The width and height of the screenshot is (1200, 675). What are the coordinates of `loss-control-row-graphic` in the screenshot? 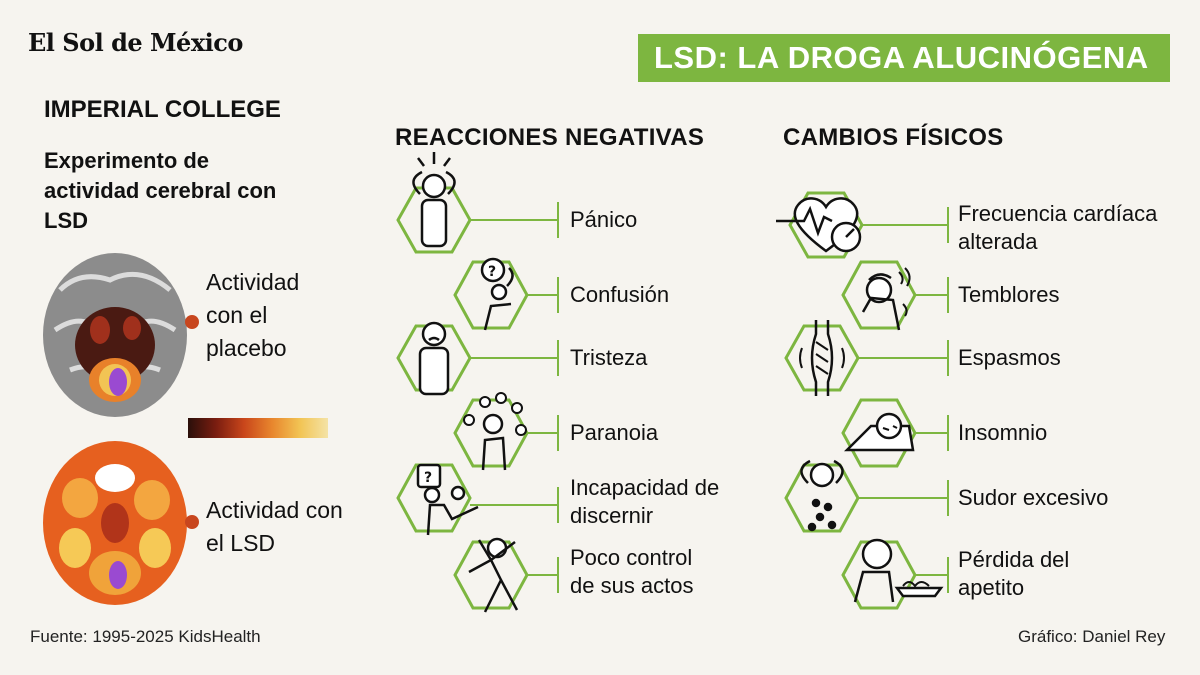 It's located at (506, 575).